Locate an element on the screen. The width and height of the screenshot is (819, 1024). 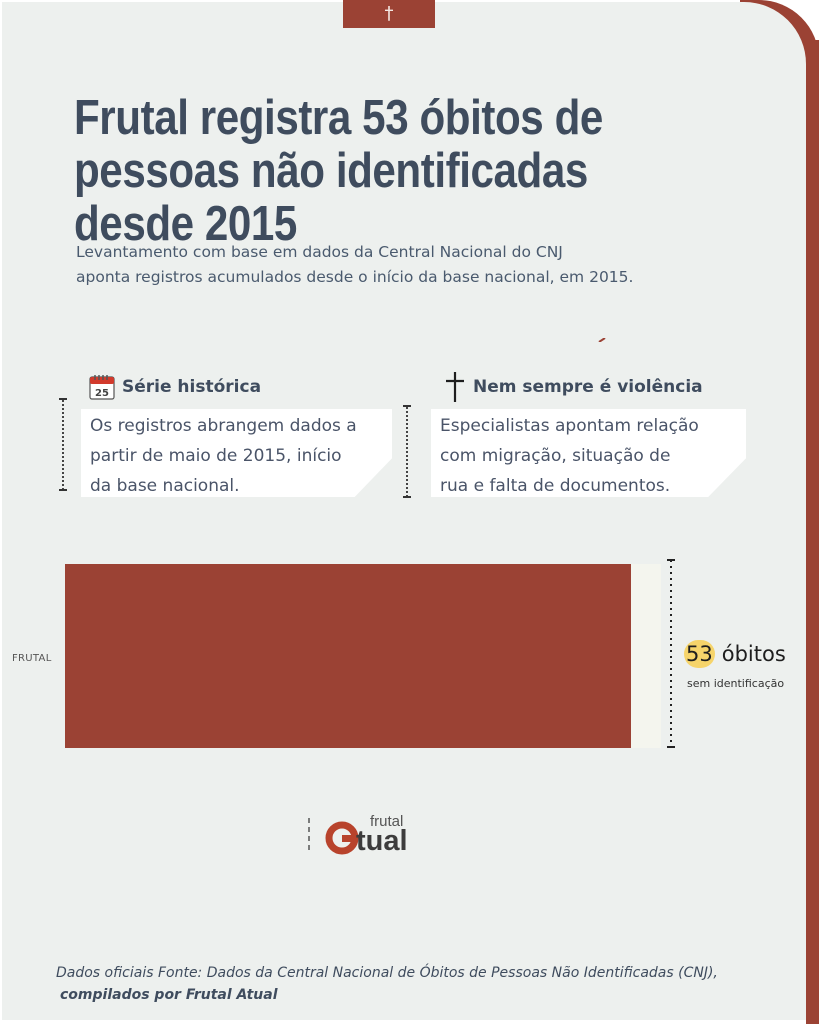
value-unit: óbitos is located at coordinates (753, 654).